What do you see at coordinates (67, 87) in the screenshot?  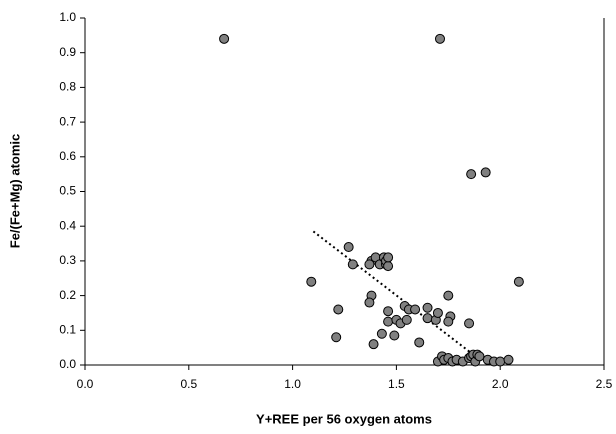 I see `y-tick-label: 0.8` at bounding box center [67, 87].